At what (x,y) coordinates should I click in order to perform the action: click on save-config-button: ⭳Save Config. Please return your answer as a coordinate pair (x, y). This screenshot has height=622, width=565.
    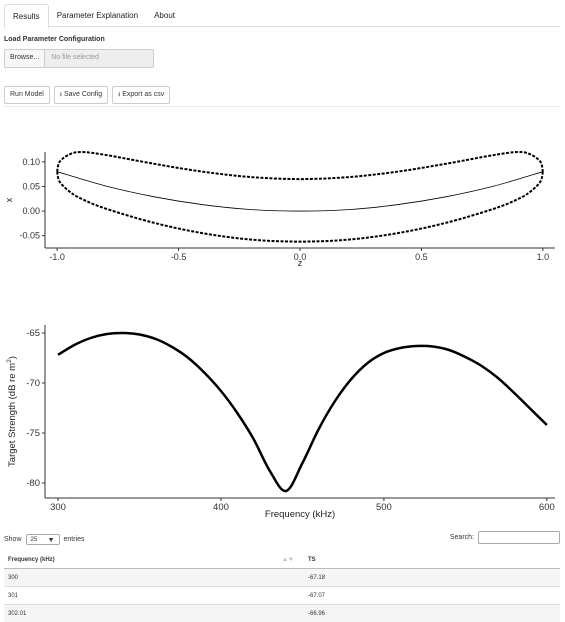
    Looking at the image, I should click on (81, 95).